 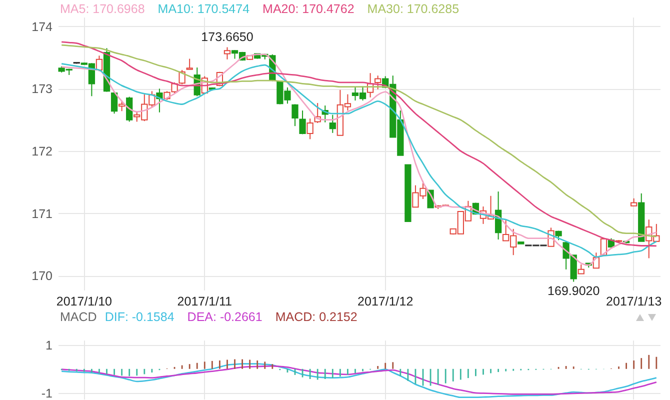 I want to click on annotation: 169.9020, so click(x=574, y=291).